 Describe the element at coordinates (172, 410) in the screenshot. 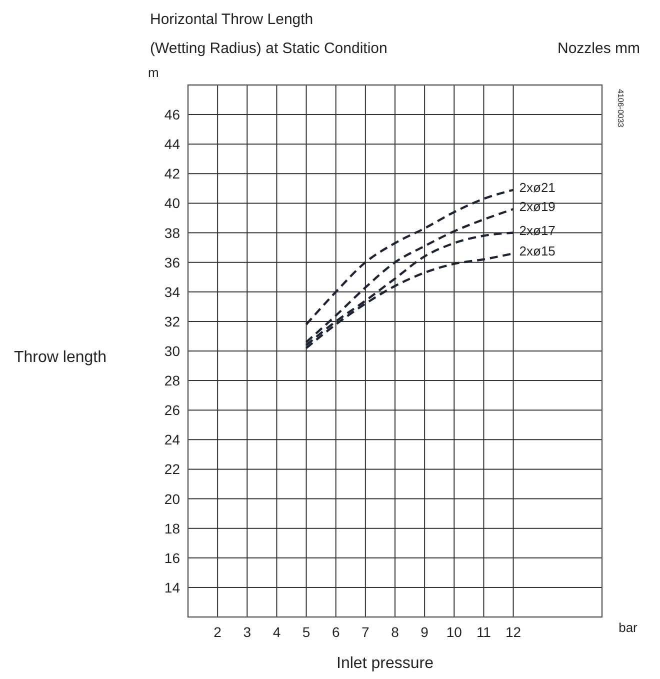

I see `y-tick-label: 26` at that location.